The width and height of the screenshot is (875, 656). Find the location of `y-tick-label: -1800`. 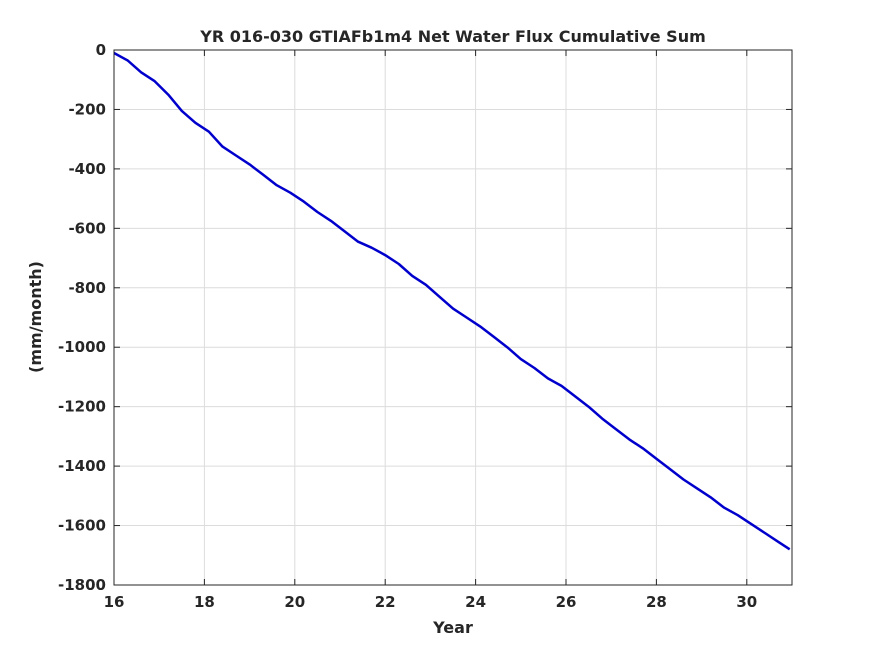

y-tick-label: -1800 is located at coordinates (82, 585).